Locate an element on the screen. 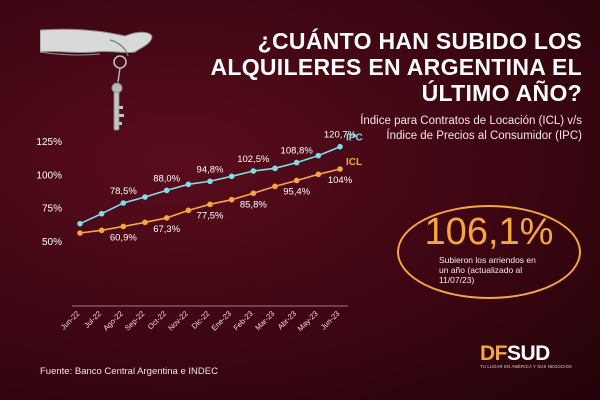  x-tick-label: Sep-22 is located at coordinates (134, 320).